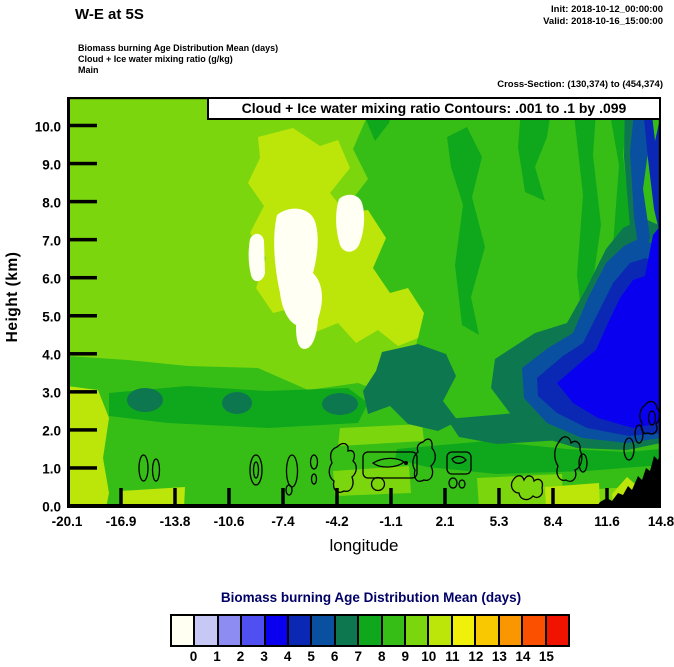 This screenshot has width=674, height=667. Describe the element at coordinates (429, 656) in the screenshot. I see `colorbar-tick-label: 10` at that location.